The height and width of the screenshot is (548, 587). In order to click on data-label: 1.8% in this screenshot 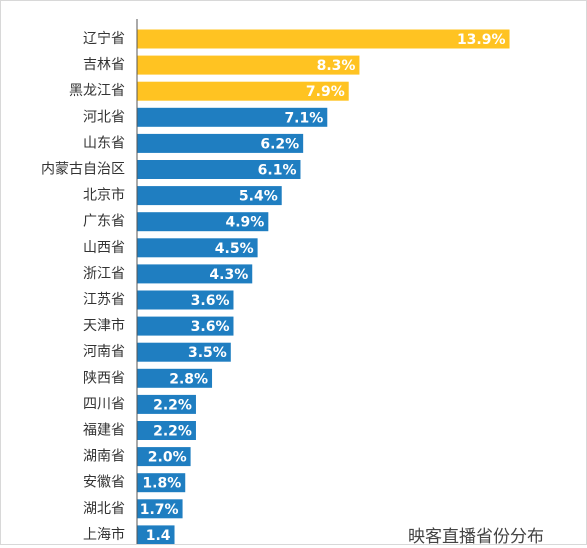, I will do `click(161, 484)`.